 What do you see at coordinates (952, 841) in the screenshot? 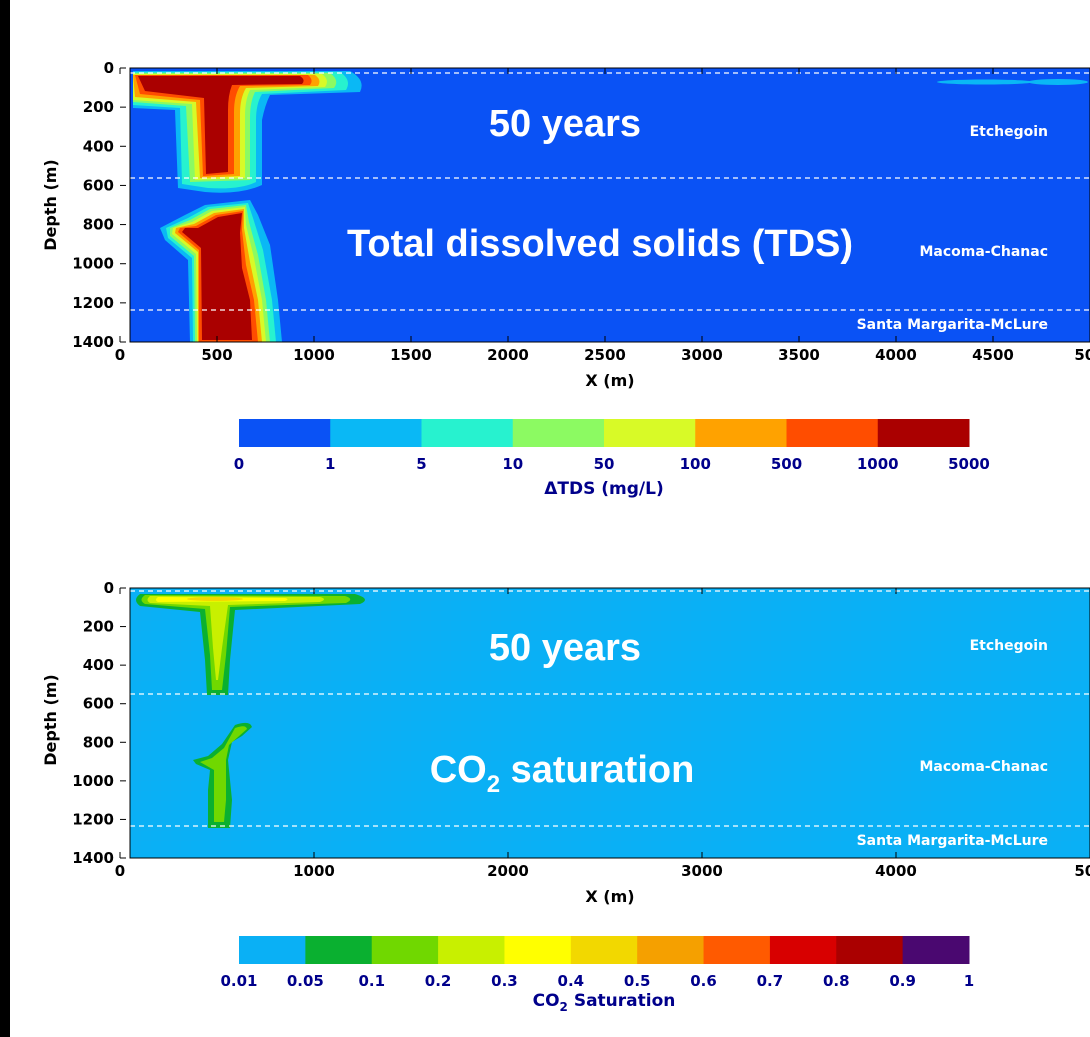
I see `co2-formation-santa-margarita: Santa Margarita-McLure` at bounding box center [952, 841].